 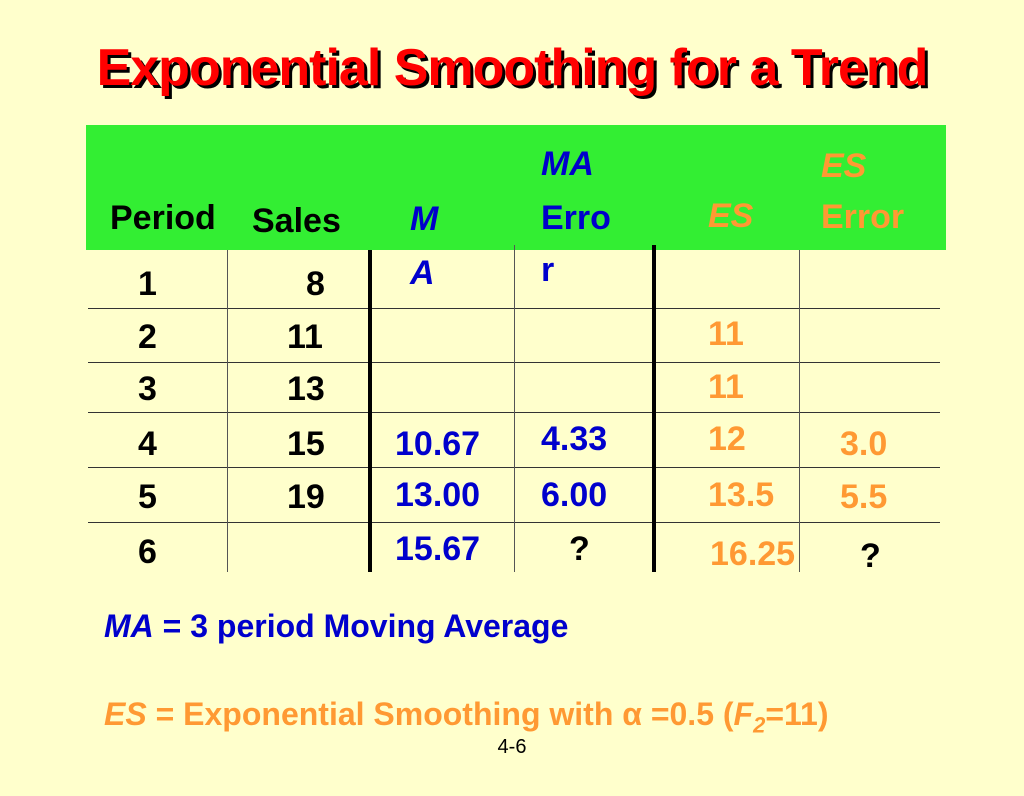 I want to click on page-number: 4-6, so click(x=512, y=747).